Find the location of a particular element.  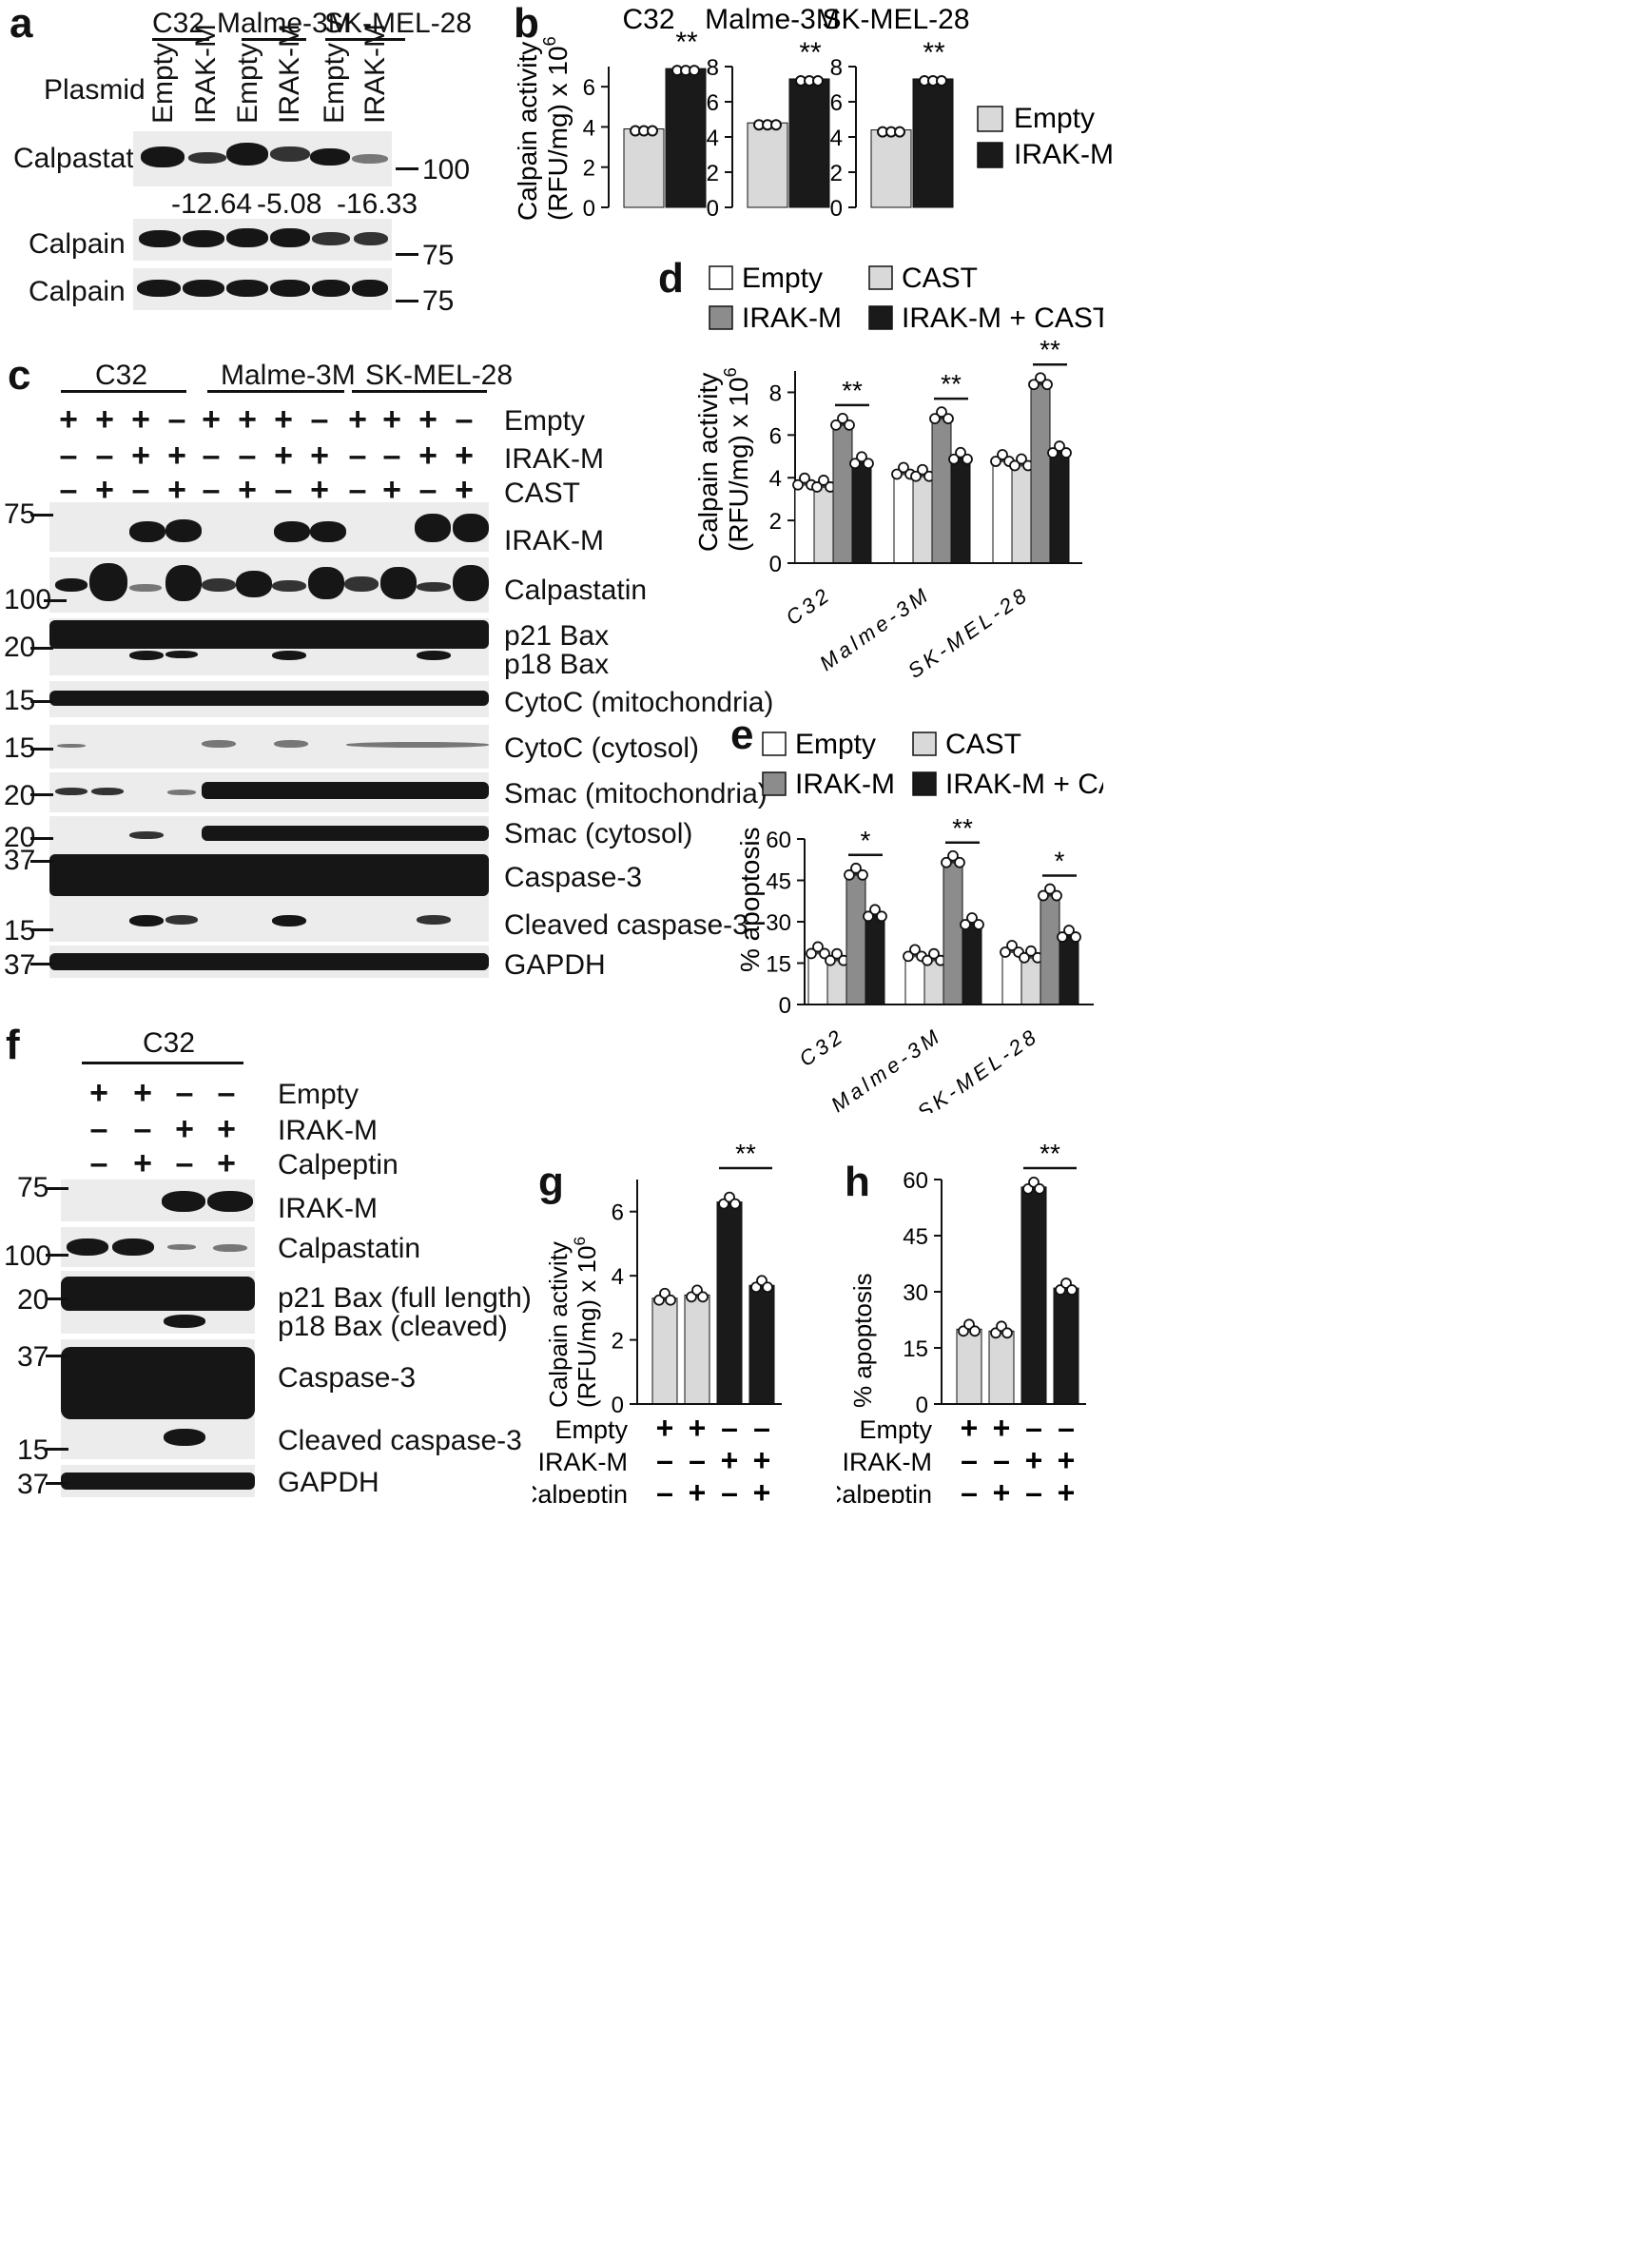

legend-label: IRAK-M is located at coordinates (792, 318).